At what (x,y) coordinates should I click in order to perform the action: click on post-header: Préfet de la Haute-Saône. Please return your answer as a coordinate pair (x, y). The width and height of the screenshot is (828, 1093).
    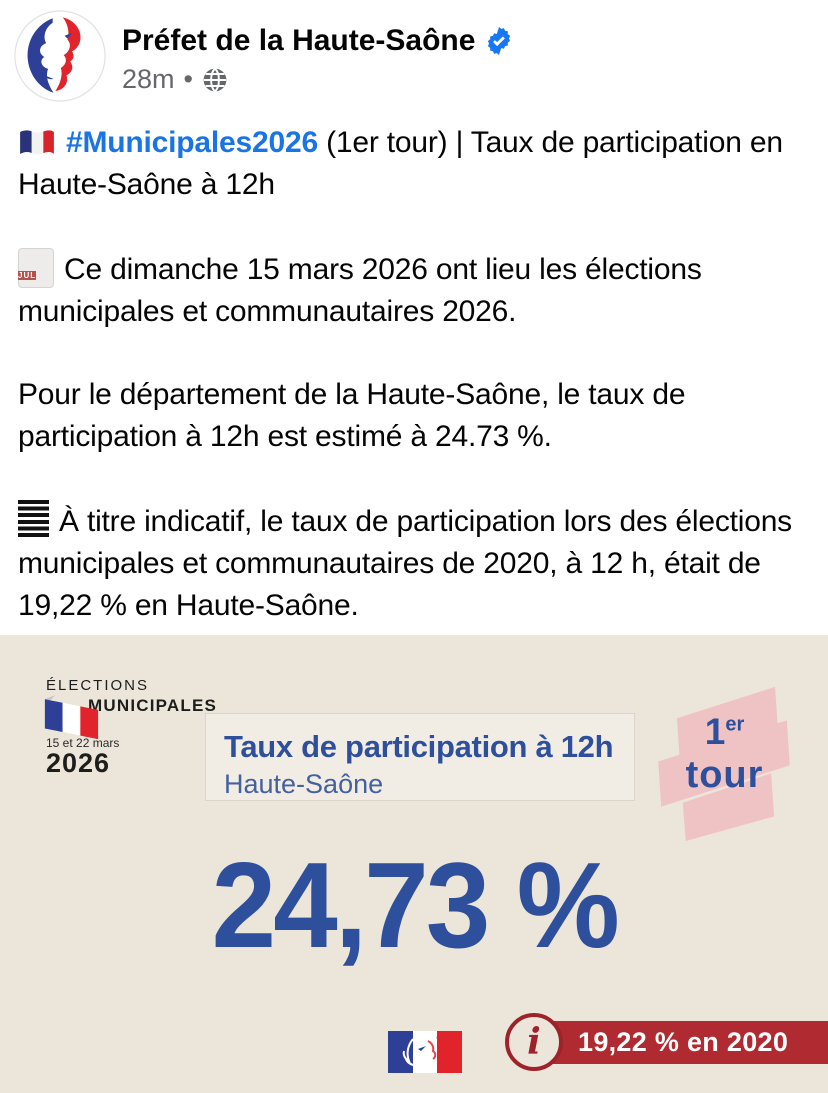
    Looking at the image, I should click on (317, 41).